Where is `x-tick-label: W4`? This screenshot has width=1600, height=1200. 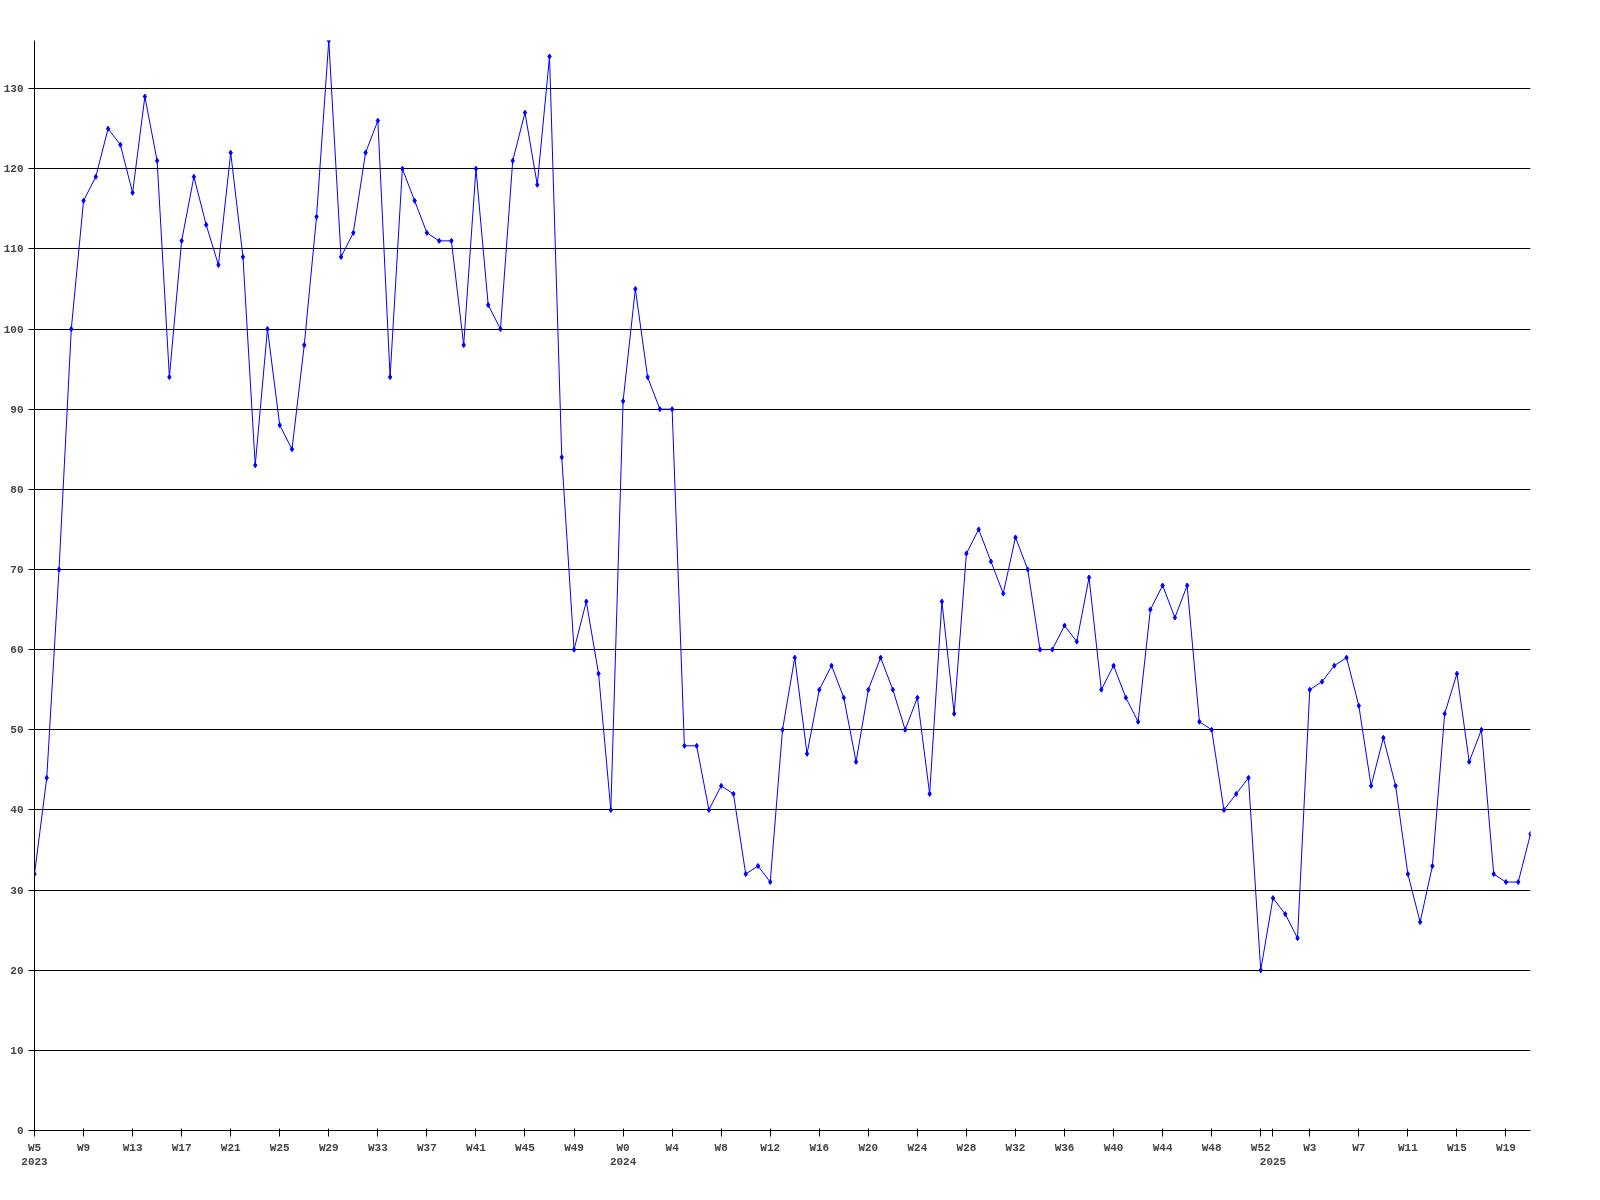 x-tick-label: W4 is located at coordinates (672, 1147).